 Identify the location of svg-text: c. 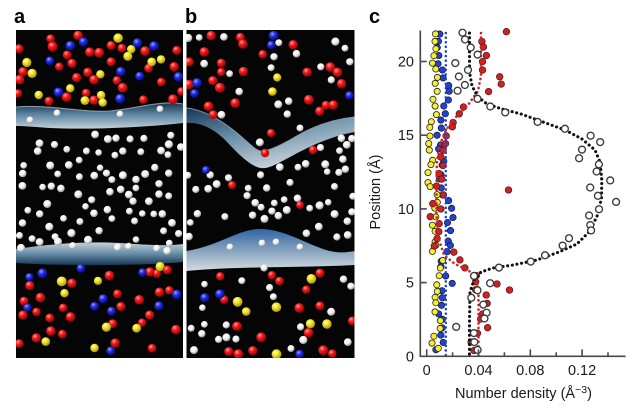
(374, 17).